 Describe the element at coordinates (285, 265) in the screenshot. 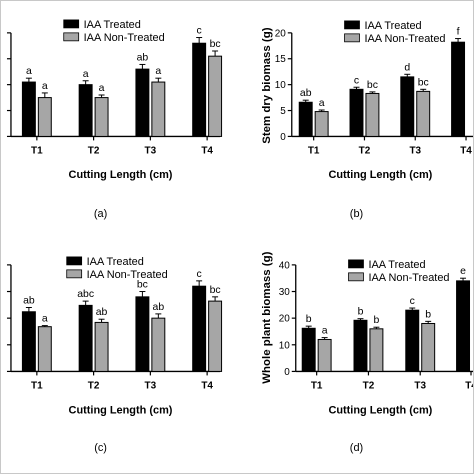

I see `y-tick-label: 40` at that location.